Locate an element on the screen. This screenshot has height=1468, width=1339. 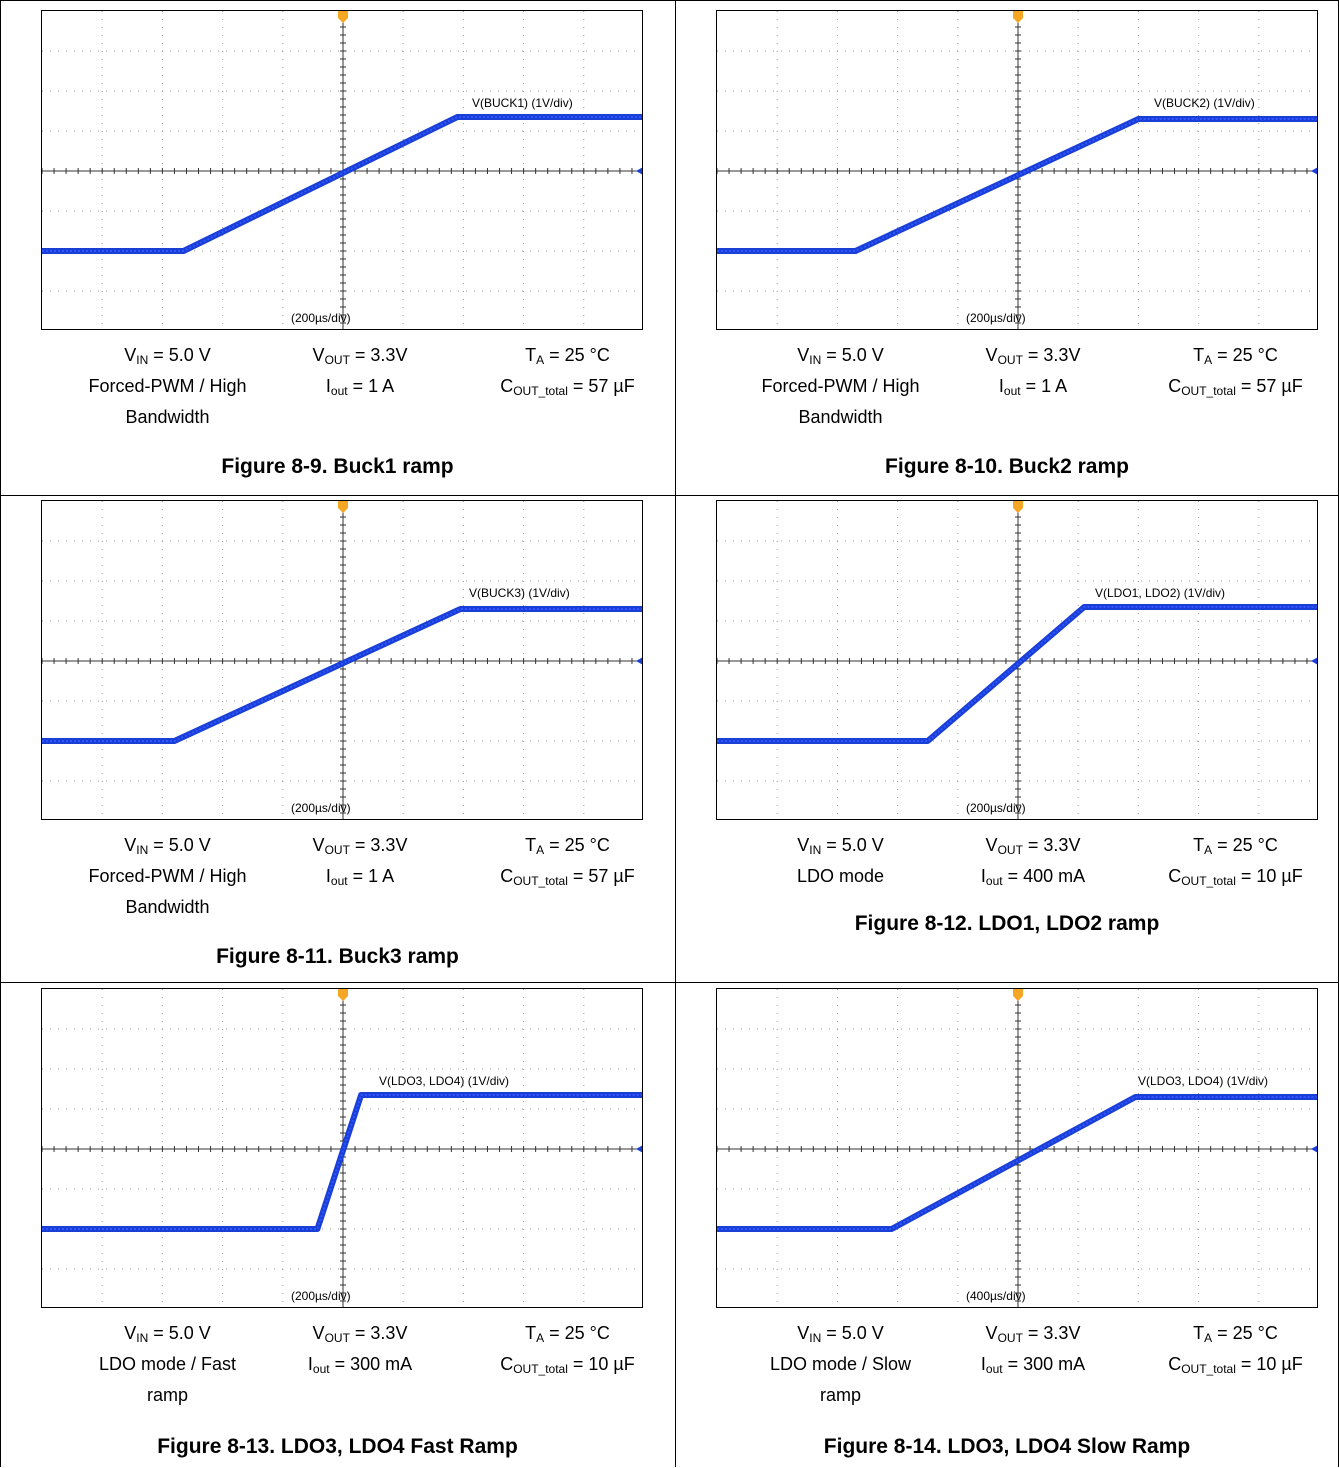
figure-caption: Figure 8-13. LDO3, LDO4 Fast Ramp is located at coordinates (337, 1446).